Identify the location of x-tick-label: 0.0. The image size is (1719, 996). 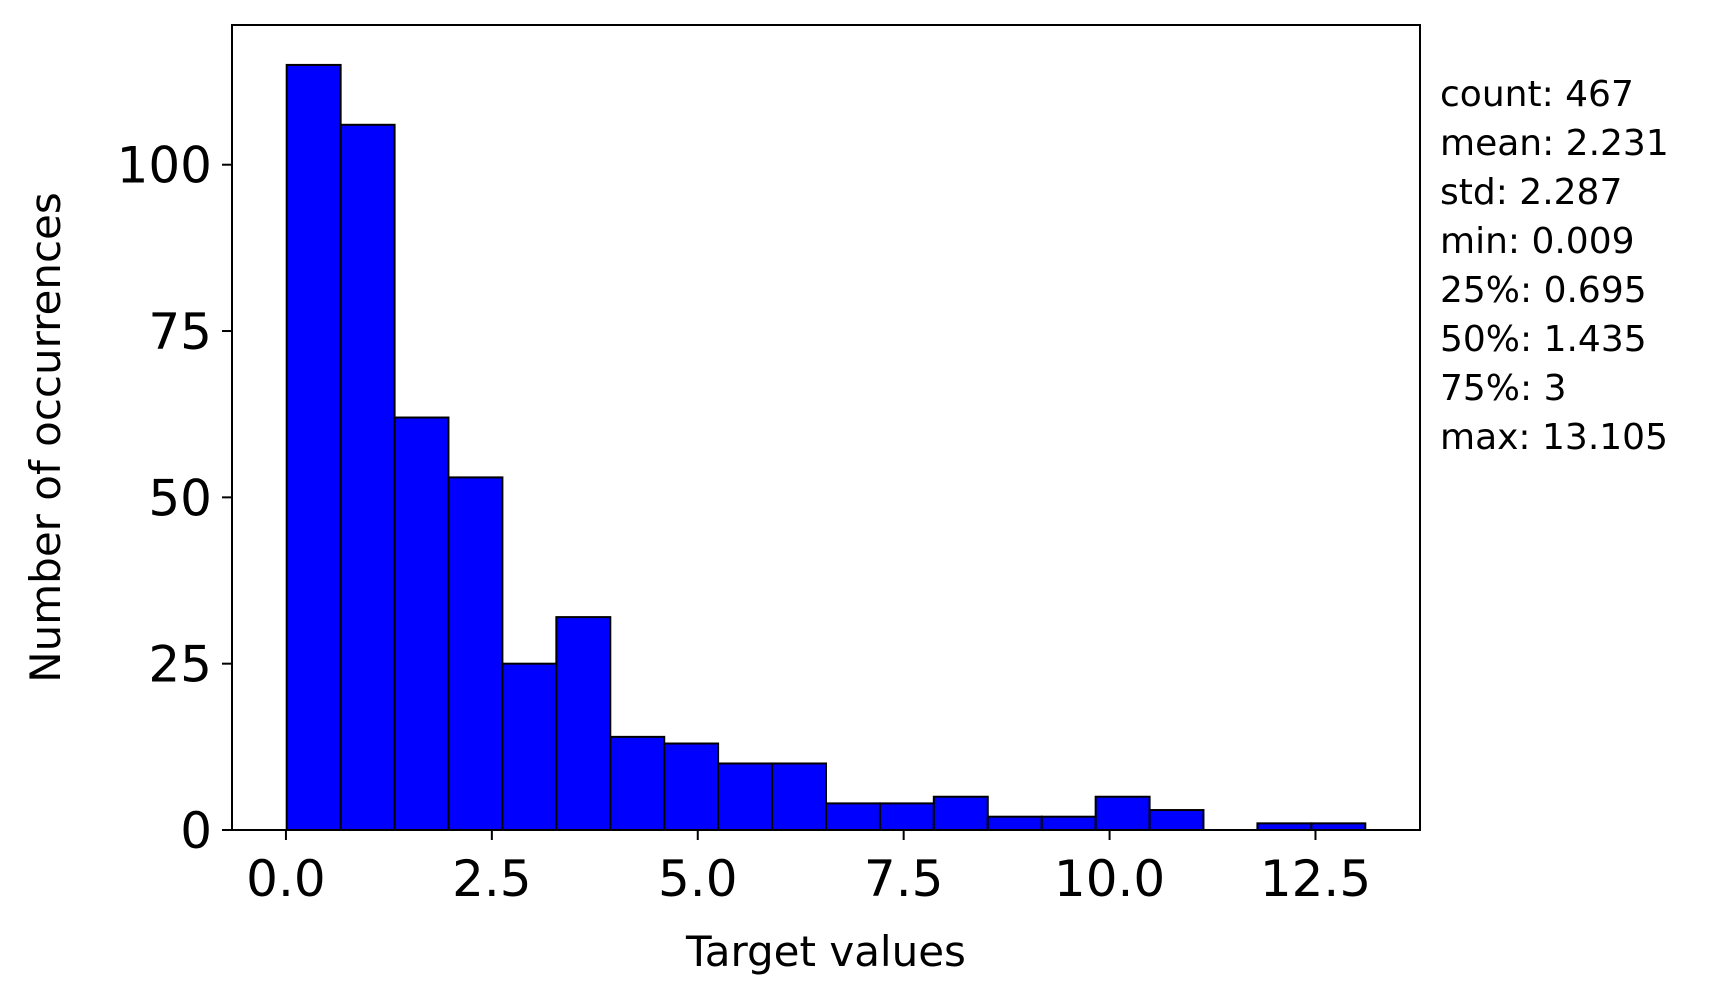
(286, 879).